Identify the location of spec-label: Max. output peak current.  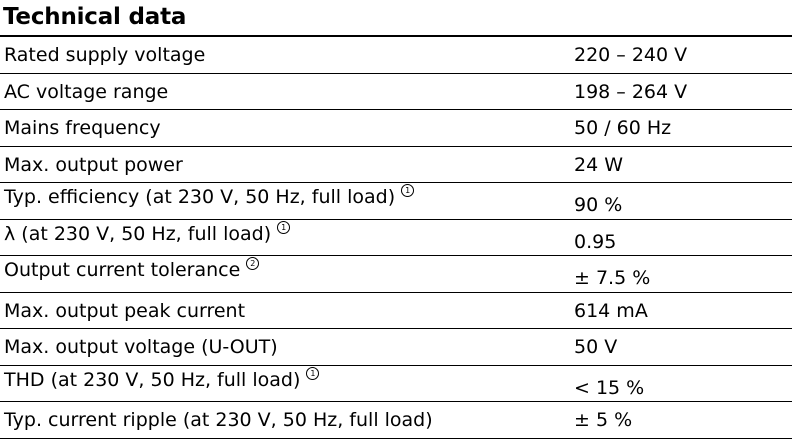
(125, 310).